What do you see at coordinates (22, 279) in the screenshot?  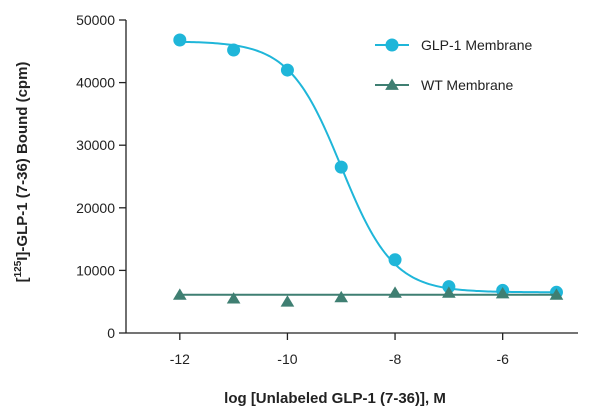 I see `y-axis-title-prefix: [` at bounding box center [22, 279].